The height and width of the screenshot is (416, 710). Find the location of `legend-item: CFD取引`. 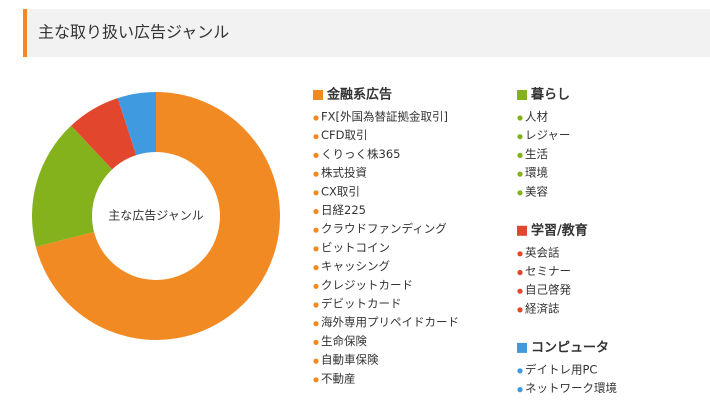

legend-item: CFD取引 is located at coordinates (344, 135).